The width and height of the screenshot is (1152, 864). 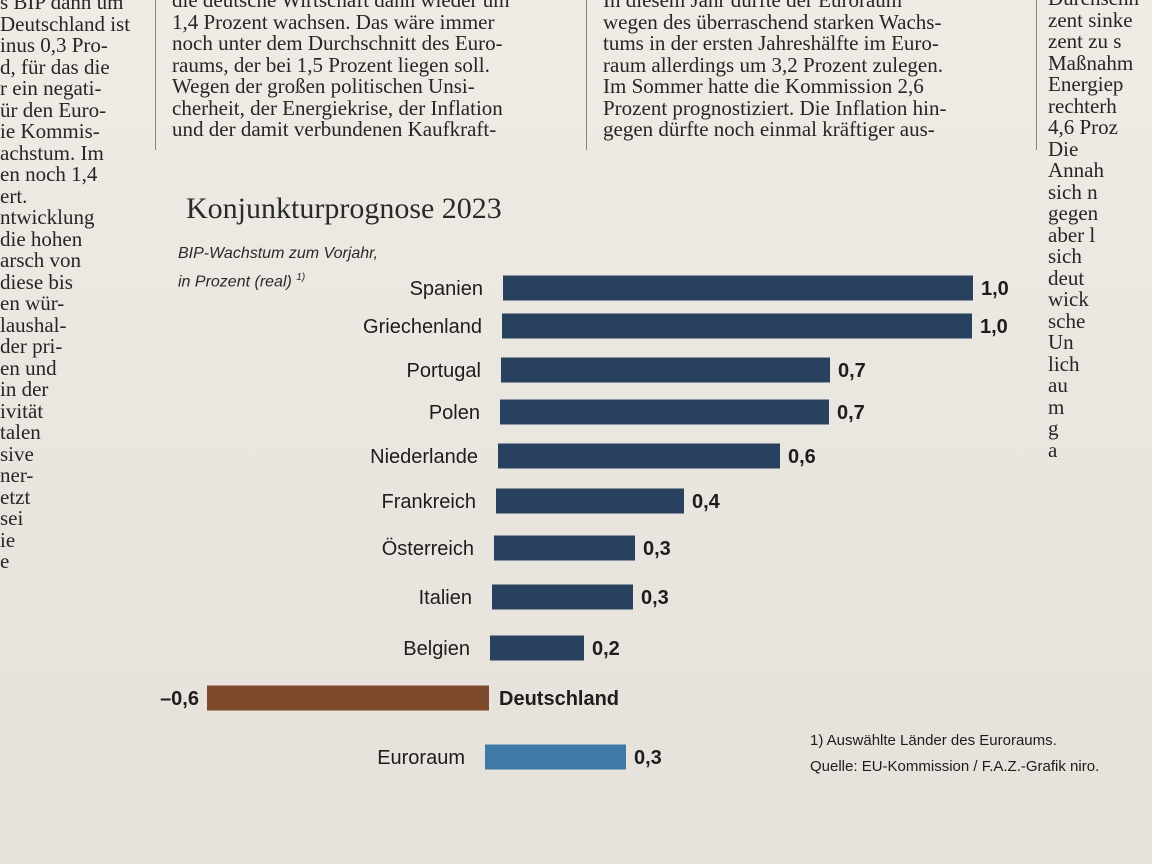 What do you see at coordinates (41, 260) in the screenshot?
I see `article-line: arsch von` at bounding box center [41, 260].